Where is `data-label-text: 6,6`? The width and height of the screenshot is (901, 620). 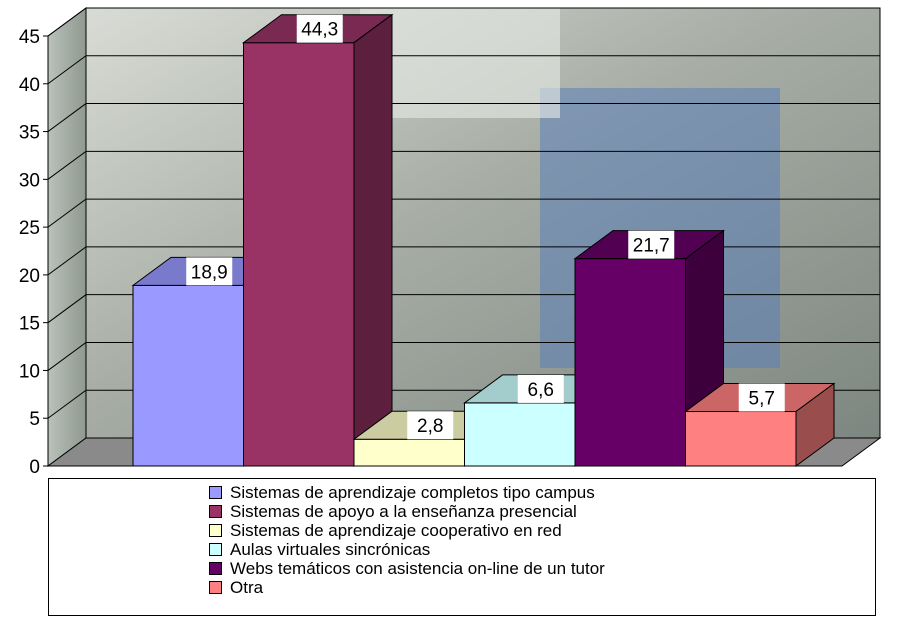
data-label-text: 6,6 is located at coordinates (541, 390).